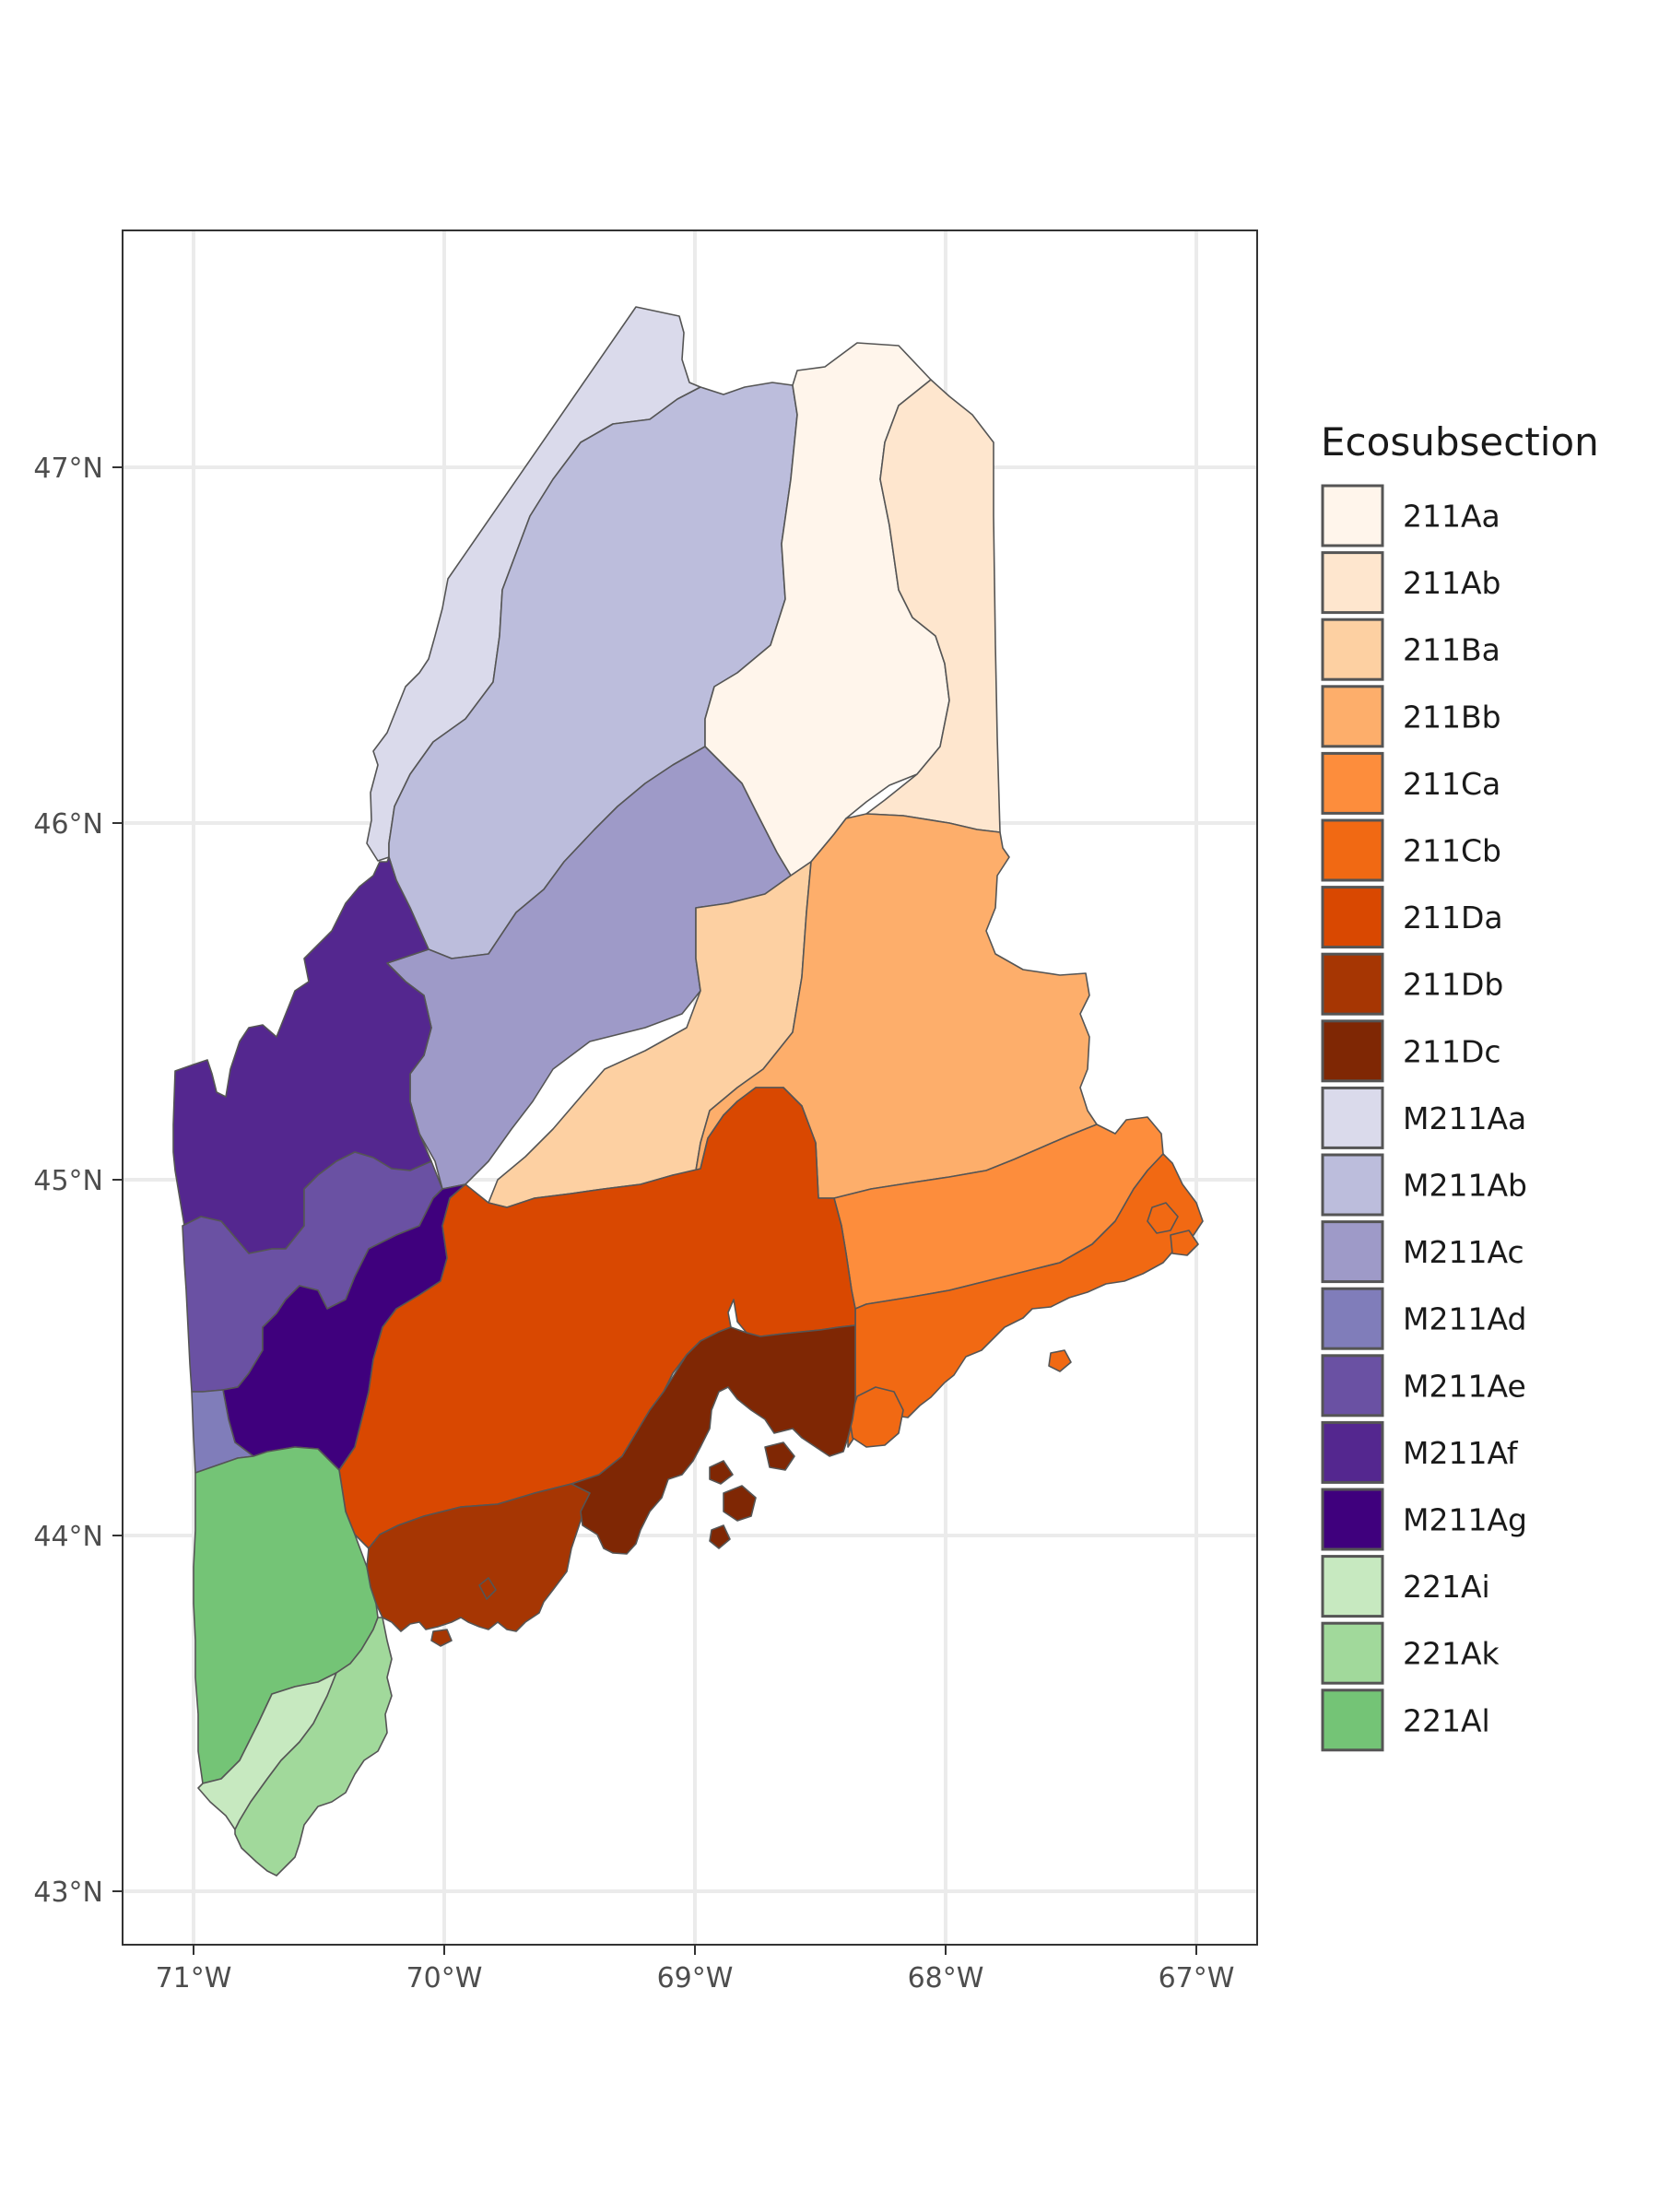  Describe the element at coordinates (313, 1747) in the screenshot. I see `region-221Ak` at that location.